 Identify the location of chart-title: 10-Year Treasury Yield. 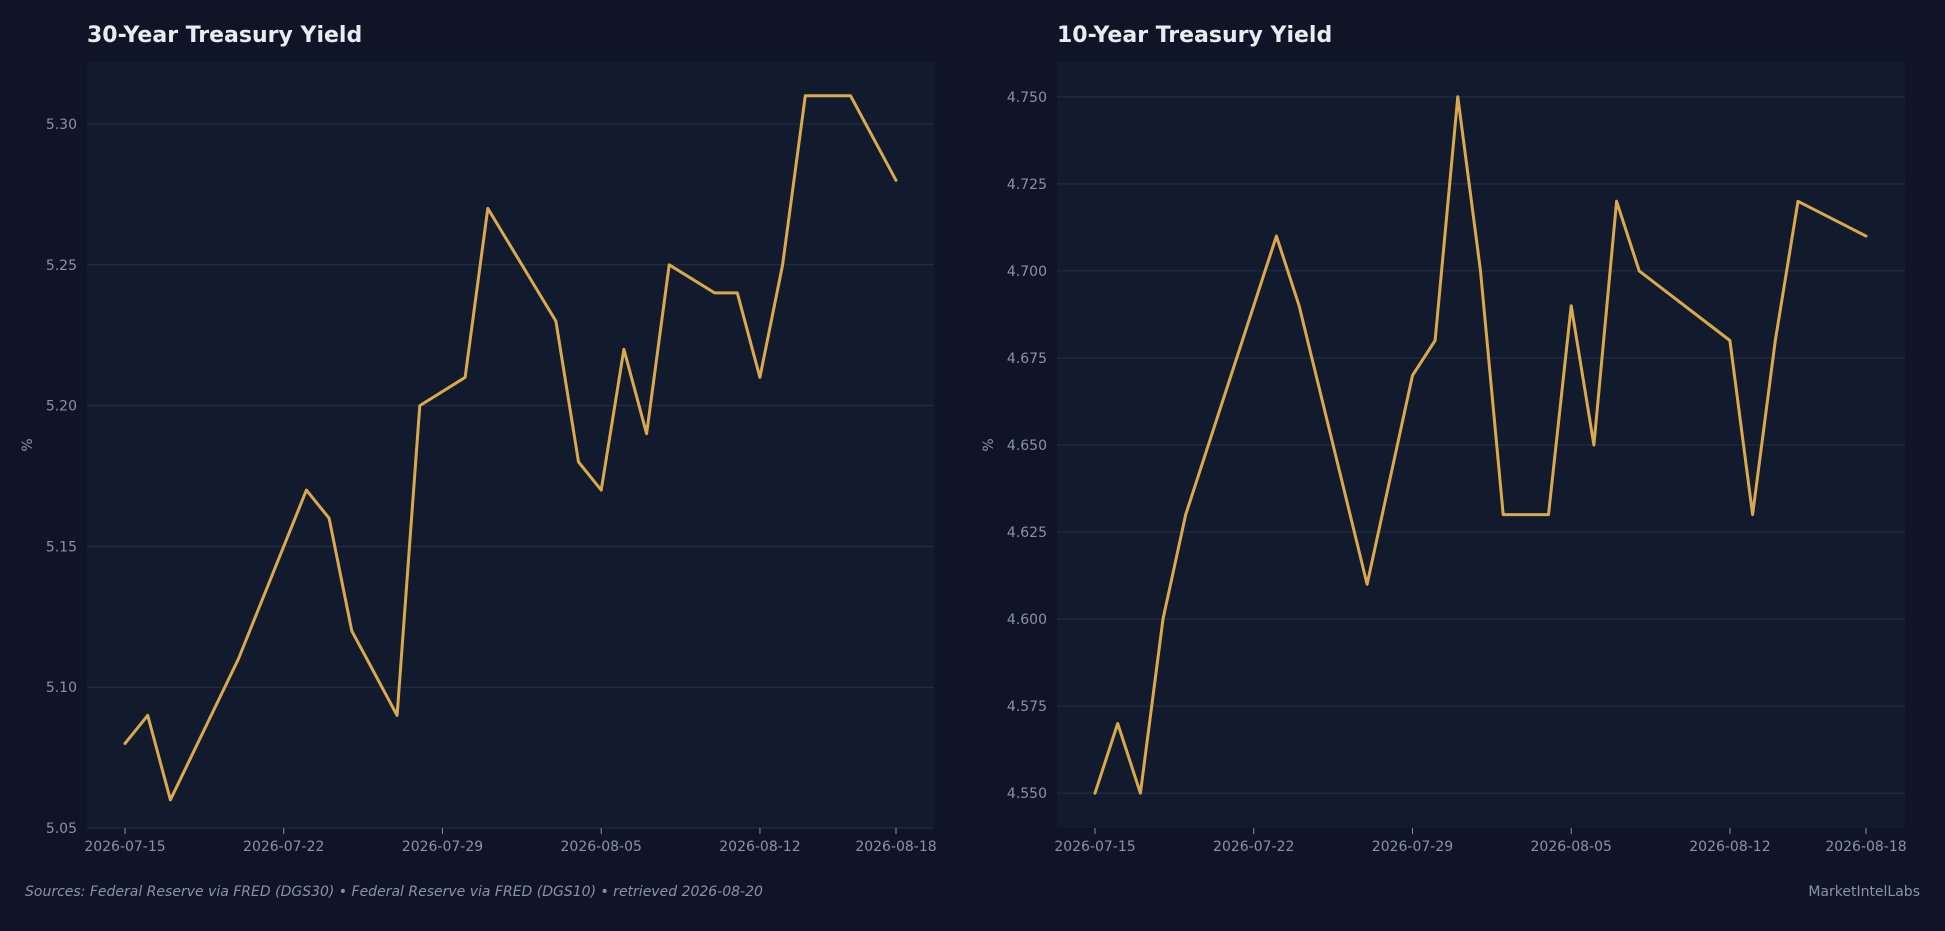
(1194, 35).